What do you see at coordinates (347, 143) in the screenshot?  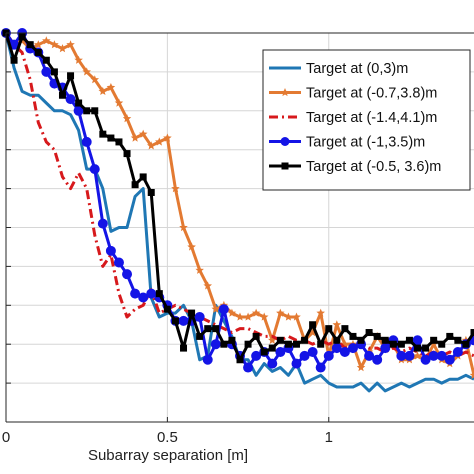 I see `legend-entry-4: Target at (-1,3.5)m` at bounding box center [347, 143].